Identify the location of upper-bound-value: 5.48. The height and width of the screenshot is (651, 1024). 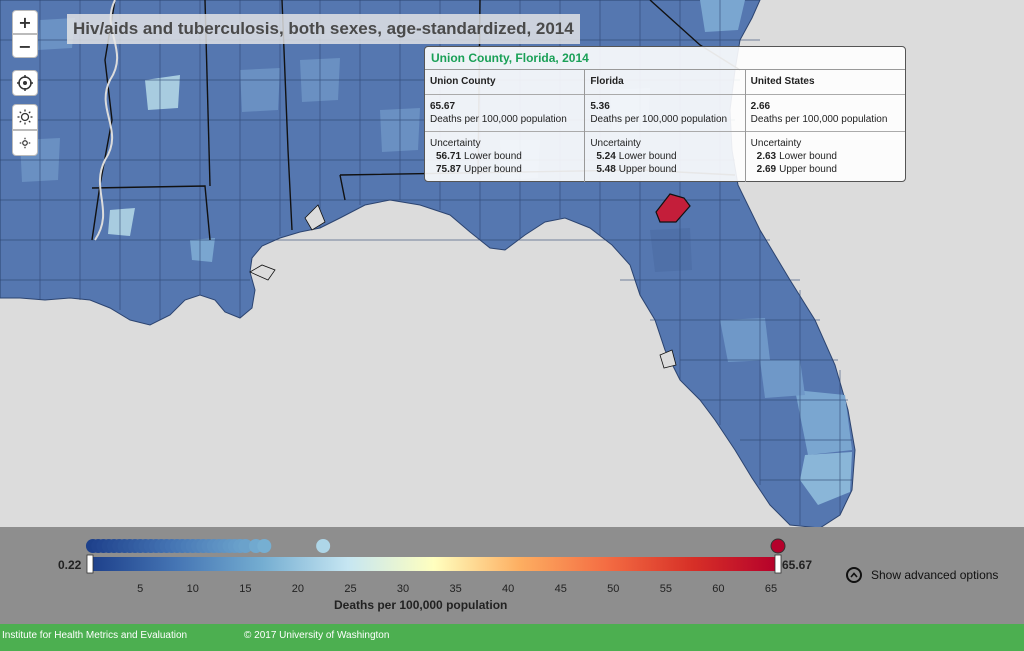
(606, 169).